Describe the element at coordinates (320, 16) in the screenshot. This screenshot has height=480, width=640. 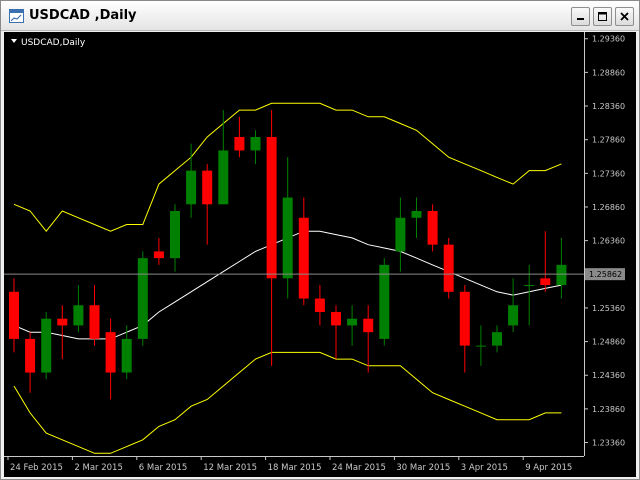
I see `title-bar: USDCAD ,Daily` at that location.